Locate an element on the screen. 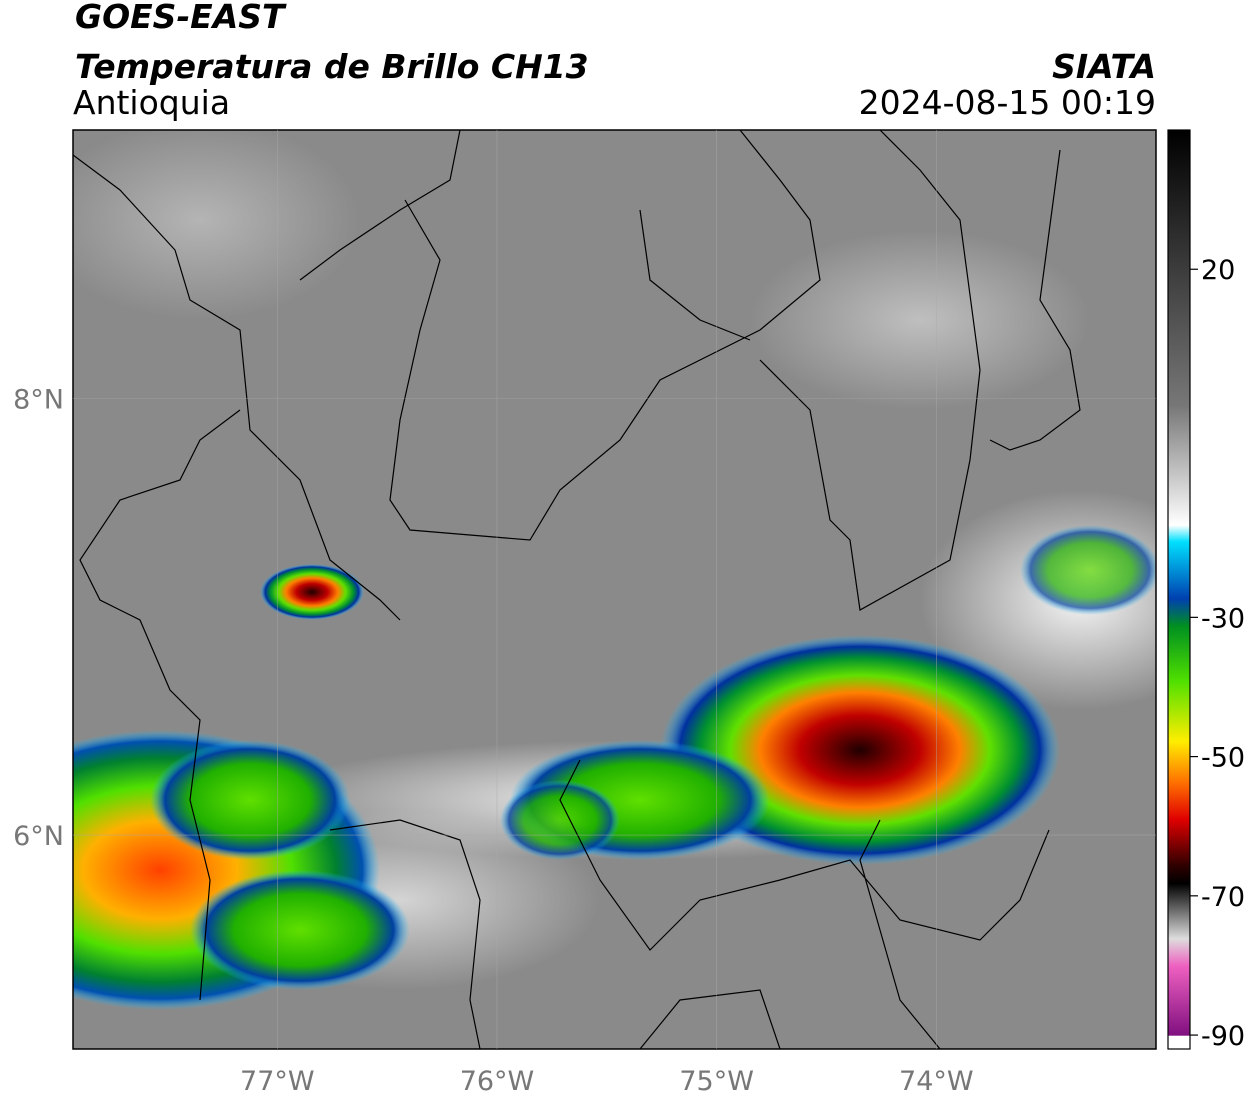 This screenshot has width=1252, height=1099. x-tick-label: 76°W is located at coordinates (497, 1081).